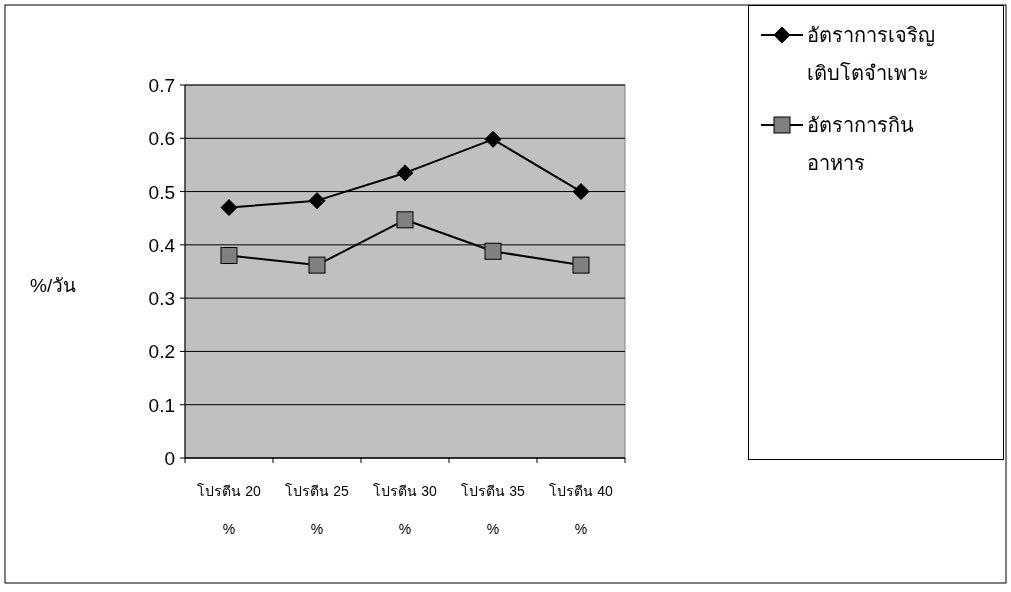 This screenshot has height=592, width=1011. What do you see at coordinates (871, 54) in the screenshot?
I see `legend-label: อัตราการเจริญเติบโตจำเพาะ` at bounding box center [871, 54].